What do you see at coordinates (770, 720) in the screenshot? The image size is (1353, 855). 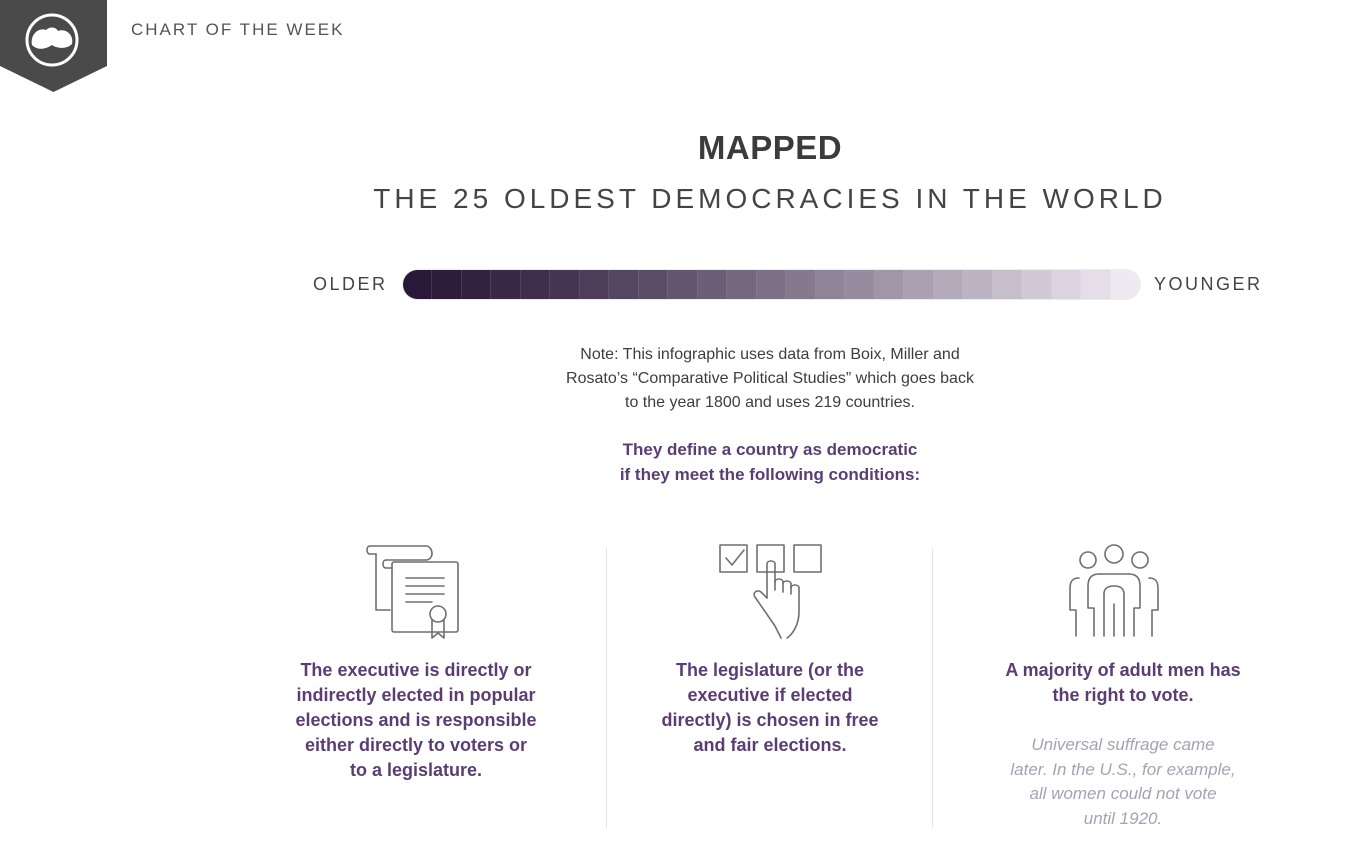 I see `condition-line: directly) is chosen in free` at bounding box center [770, 720].